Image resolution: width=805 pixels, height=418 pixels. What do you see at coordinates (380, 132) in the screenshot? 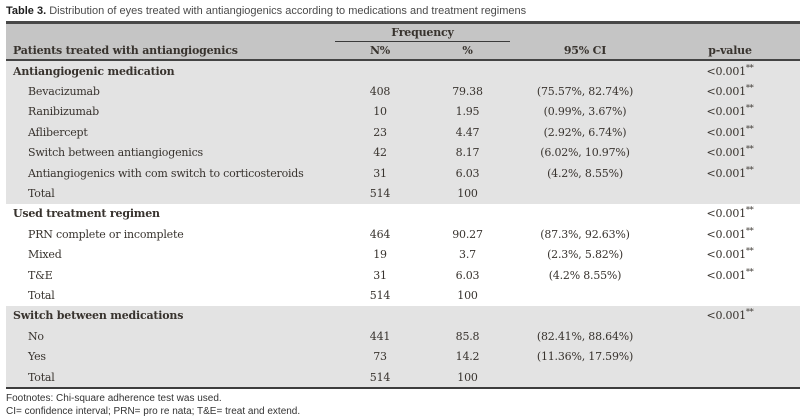
I see `n-cell: 23` at bounding box center [380, 132].